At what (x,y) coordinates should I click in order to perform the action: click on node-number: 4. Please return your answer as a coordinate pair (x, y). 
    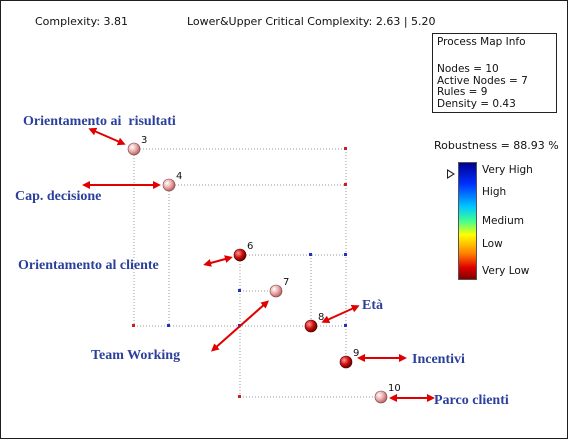
    Looking at the image, I should click on (179, 176).